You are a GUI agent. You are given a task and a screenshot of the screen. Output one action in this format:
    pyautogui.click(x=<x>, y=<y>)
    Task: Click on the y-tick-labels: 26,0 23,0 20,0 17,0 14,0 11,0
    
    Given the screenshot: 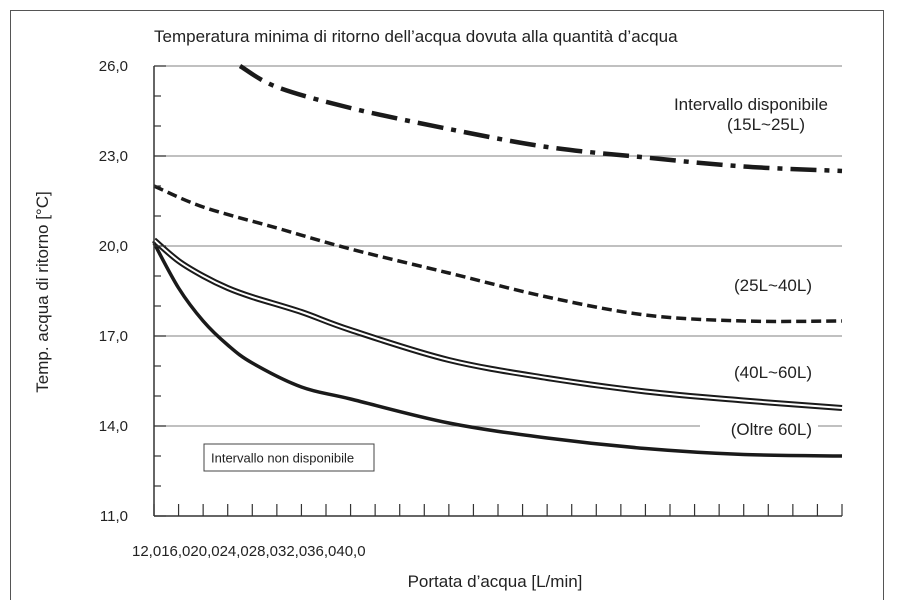 What is the action you would take?
    pyautogui.click(x=113, y=291)
    